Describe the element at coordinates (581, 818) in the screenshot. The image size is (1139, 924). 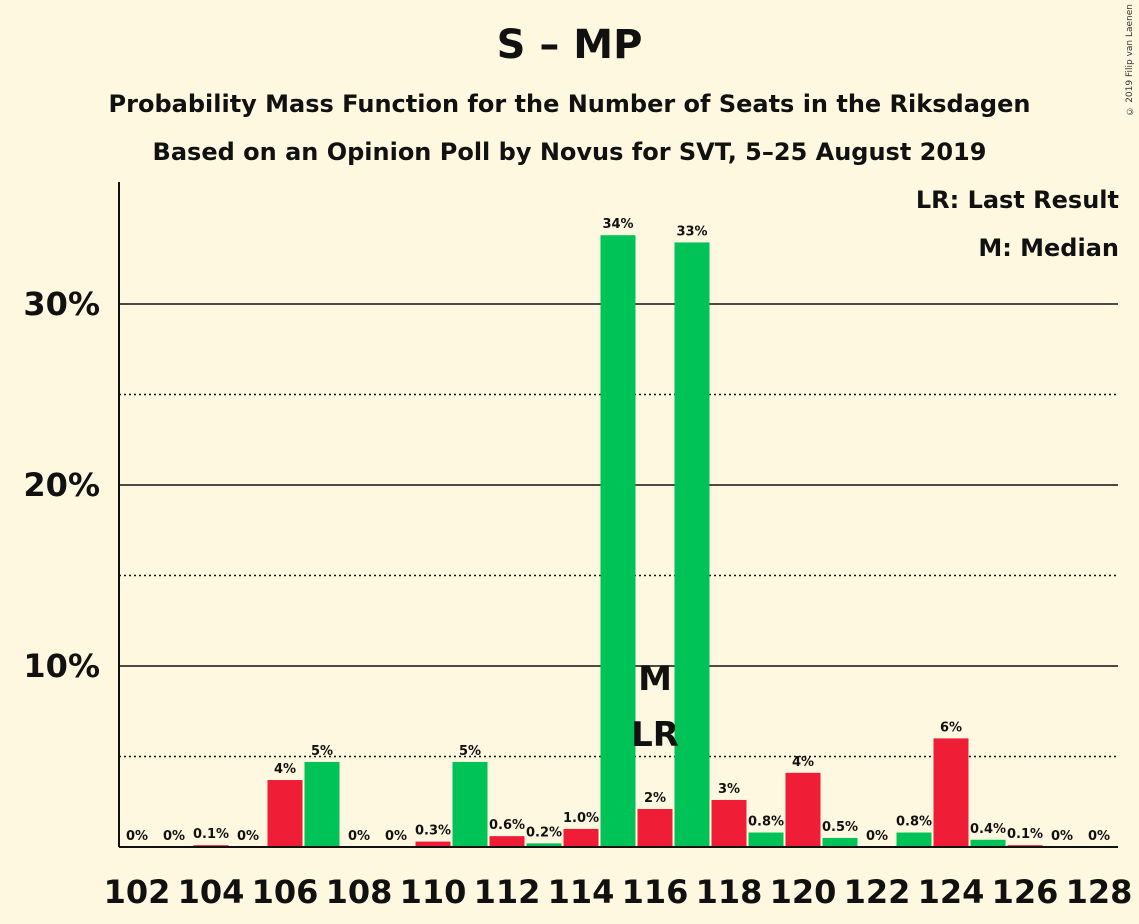
I see `data-label: 1.0%` at that location.